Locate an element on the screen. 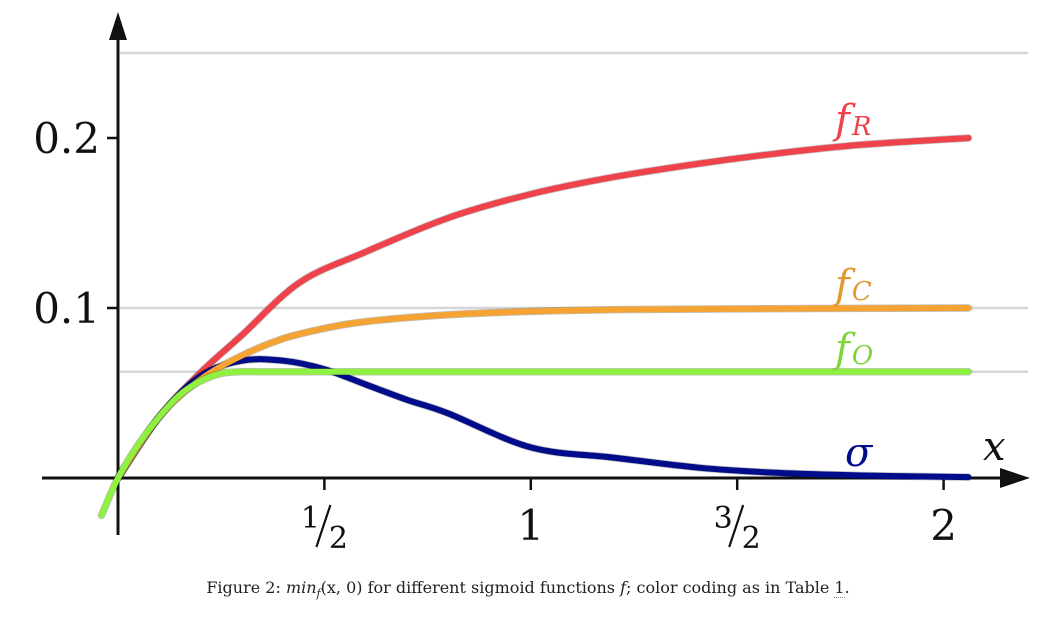 The width and height of the screenshot is (1056, 625). x-tick-label-numerator: 3 is located at coordinates (723, 518).